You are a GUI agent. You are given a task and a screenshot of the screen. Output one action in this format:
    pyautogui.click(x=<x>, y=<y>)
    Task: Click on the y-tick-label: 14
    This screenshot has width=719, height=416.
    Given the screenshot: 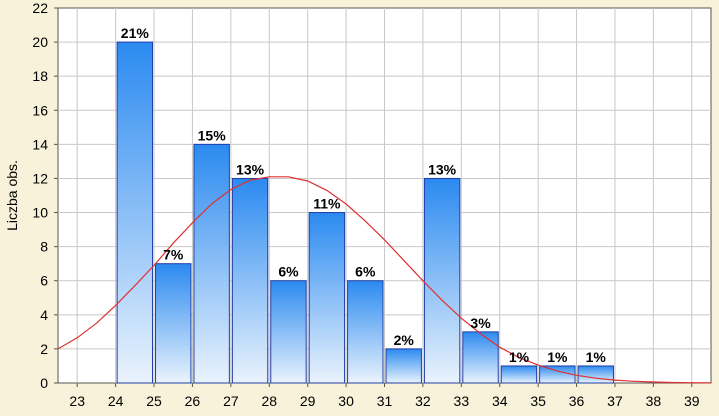 What is the action you would take?
    pyautogui.click(x=40, y=144)
    